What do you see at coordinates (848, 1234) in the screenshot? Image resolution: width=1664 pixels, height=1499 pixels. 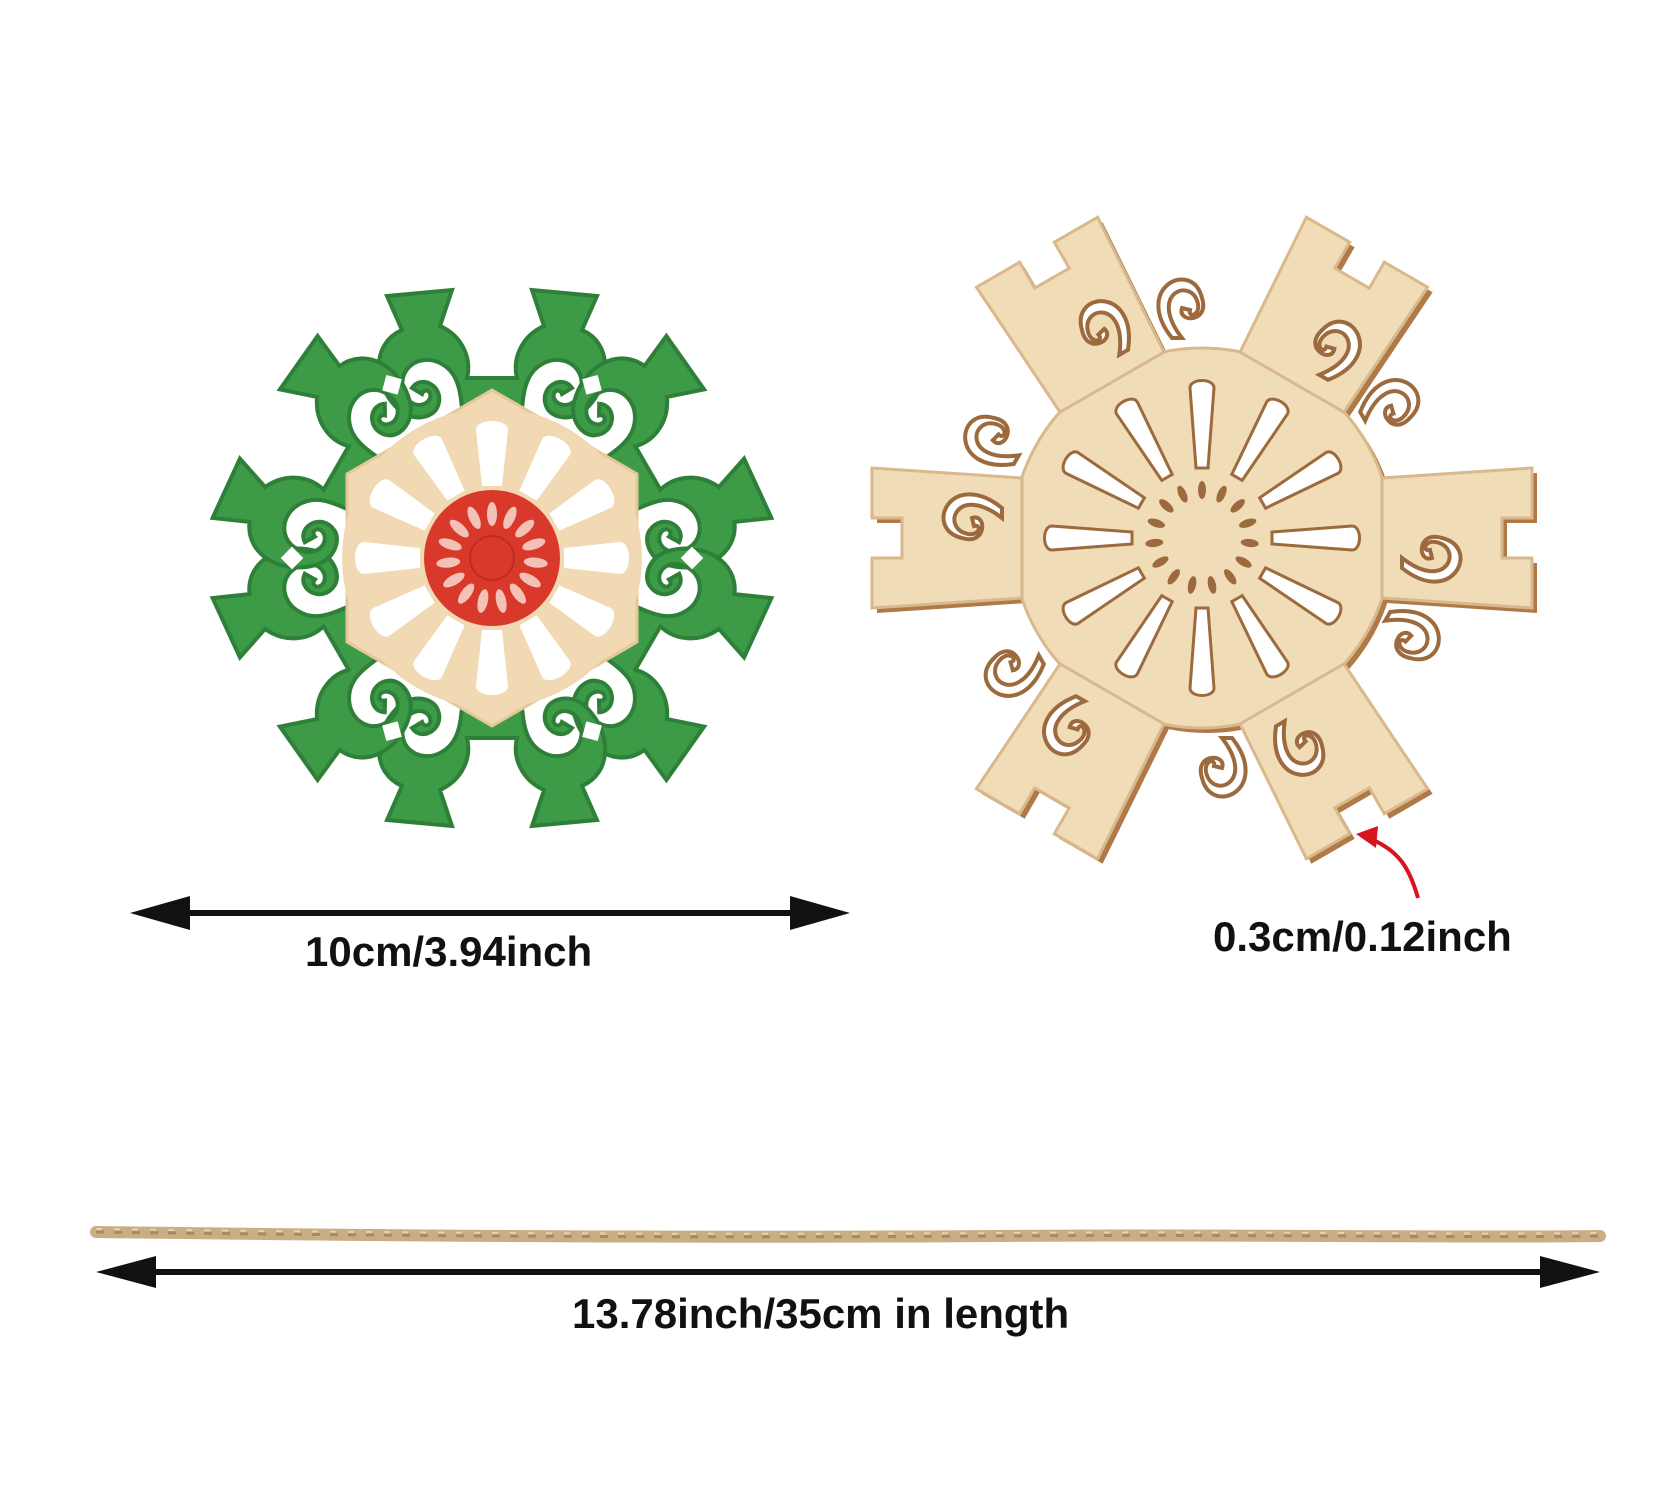 I see `jute-twine` at bounding box center [848, 1234].